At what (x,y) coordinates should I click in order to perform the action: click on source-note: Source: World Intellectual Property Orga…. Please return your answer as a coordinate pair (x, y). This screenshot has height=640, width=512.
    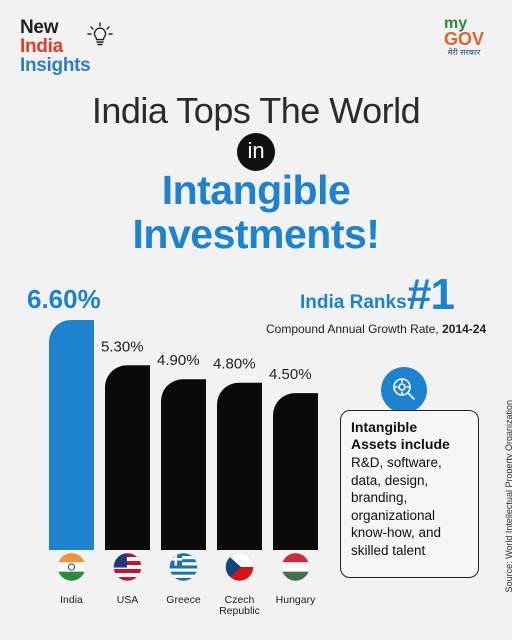
    Looking at the image, I should click on (503, 515).